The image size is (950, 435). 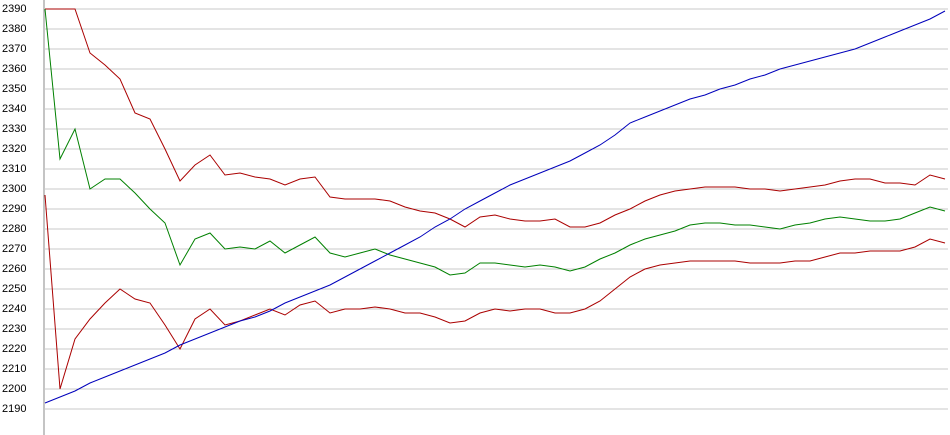 What do you see at coordinates (14, 49) in the screenshot?
I see `y-tick-label: 2370` at bounding box center [14, 49].